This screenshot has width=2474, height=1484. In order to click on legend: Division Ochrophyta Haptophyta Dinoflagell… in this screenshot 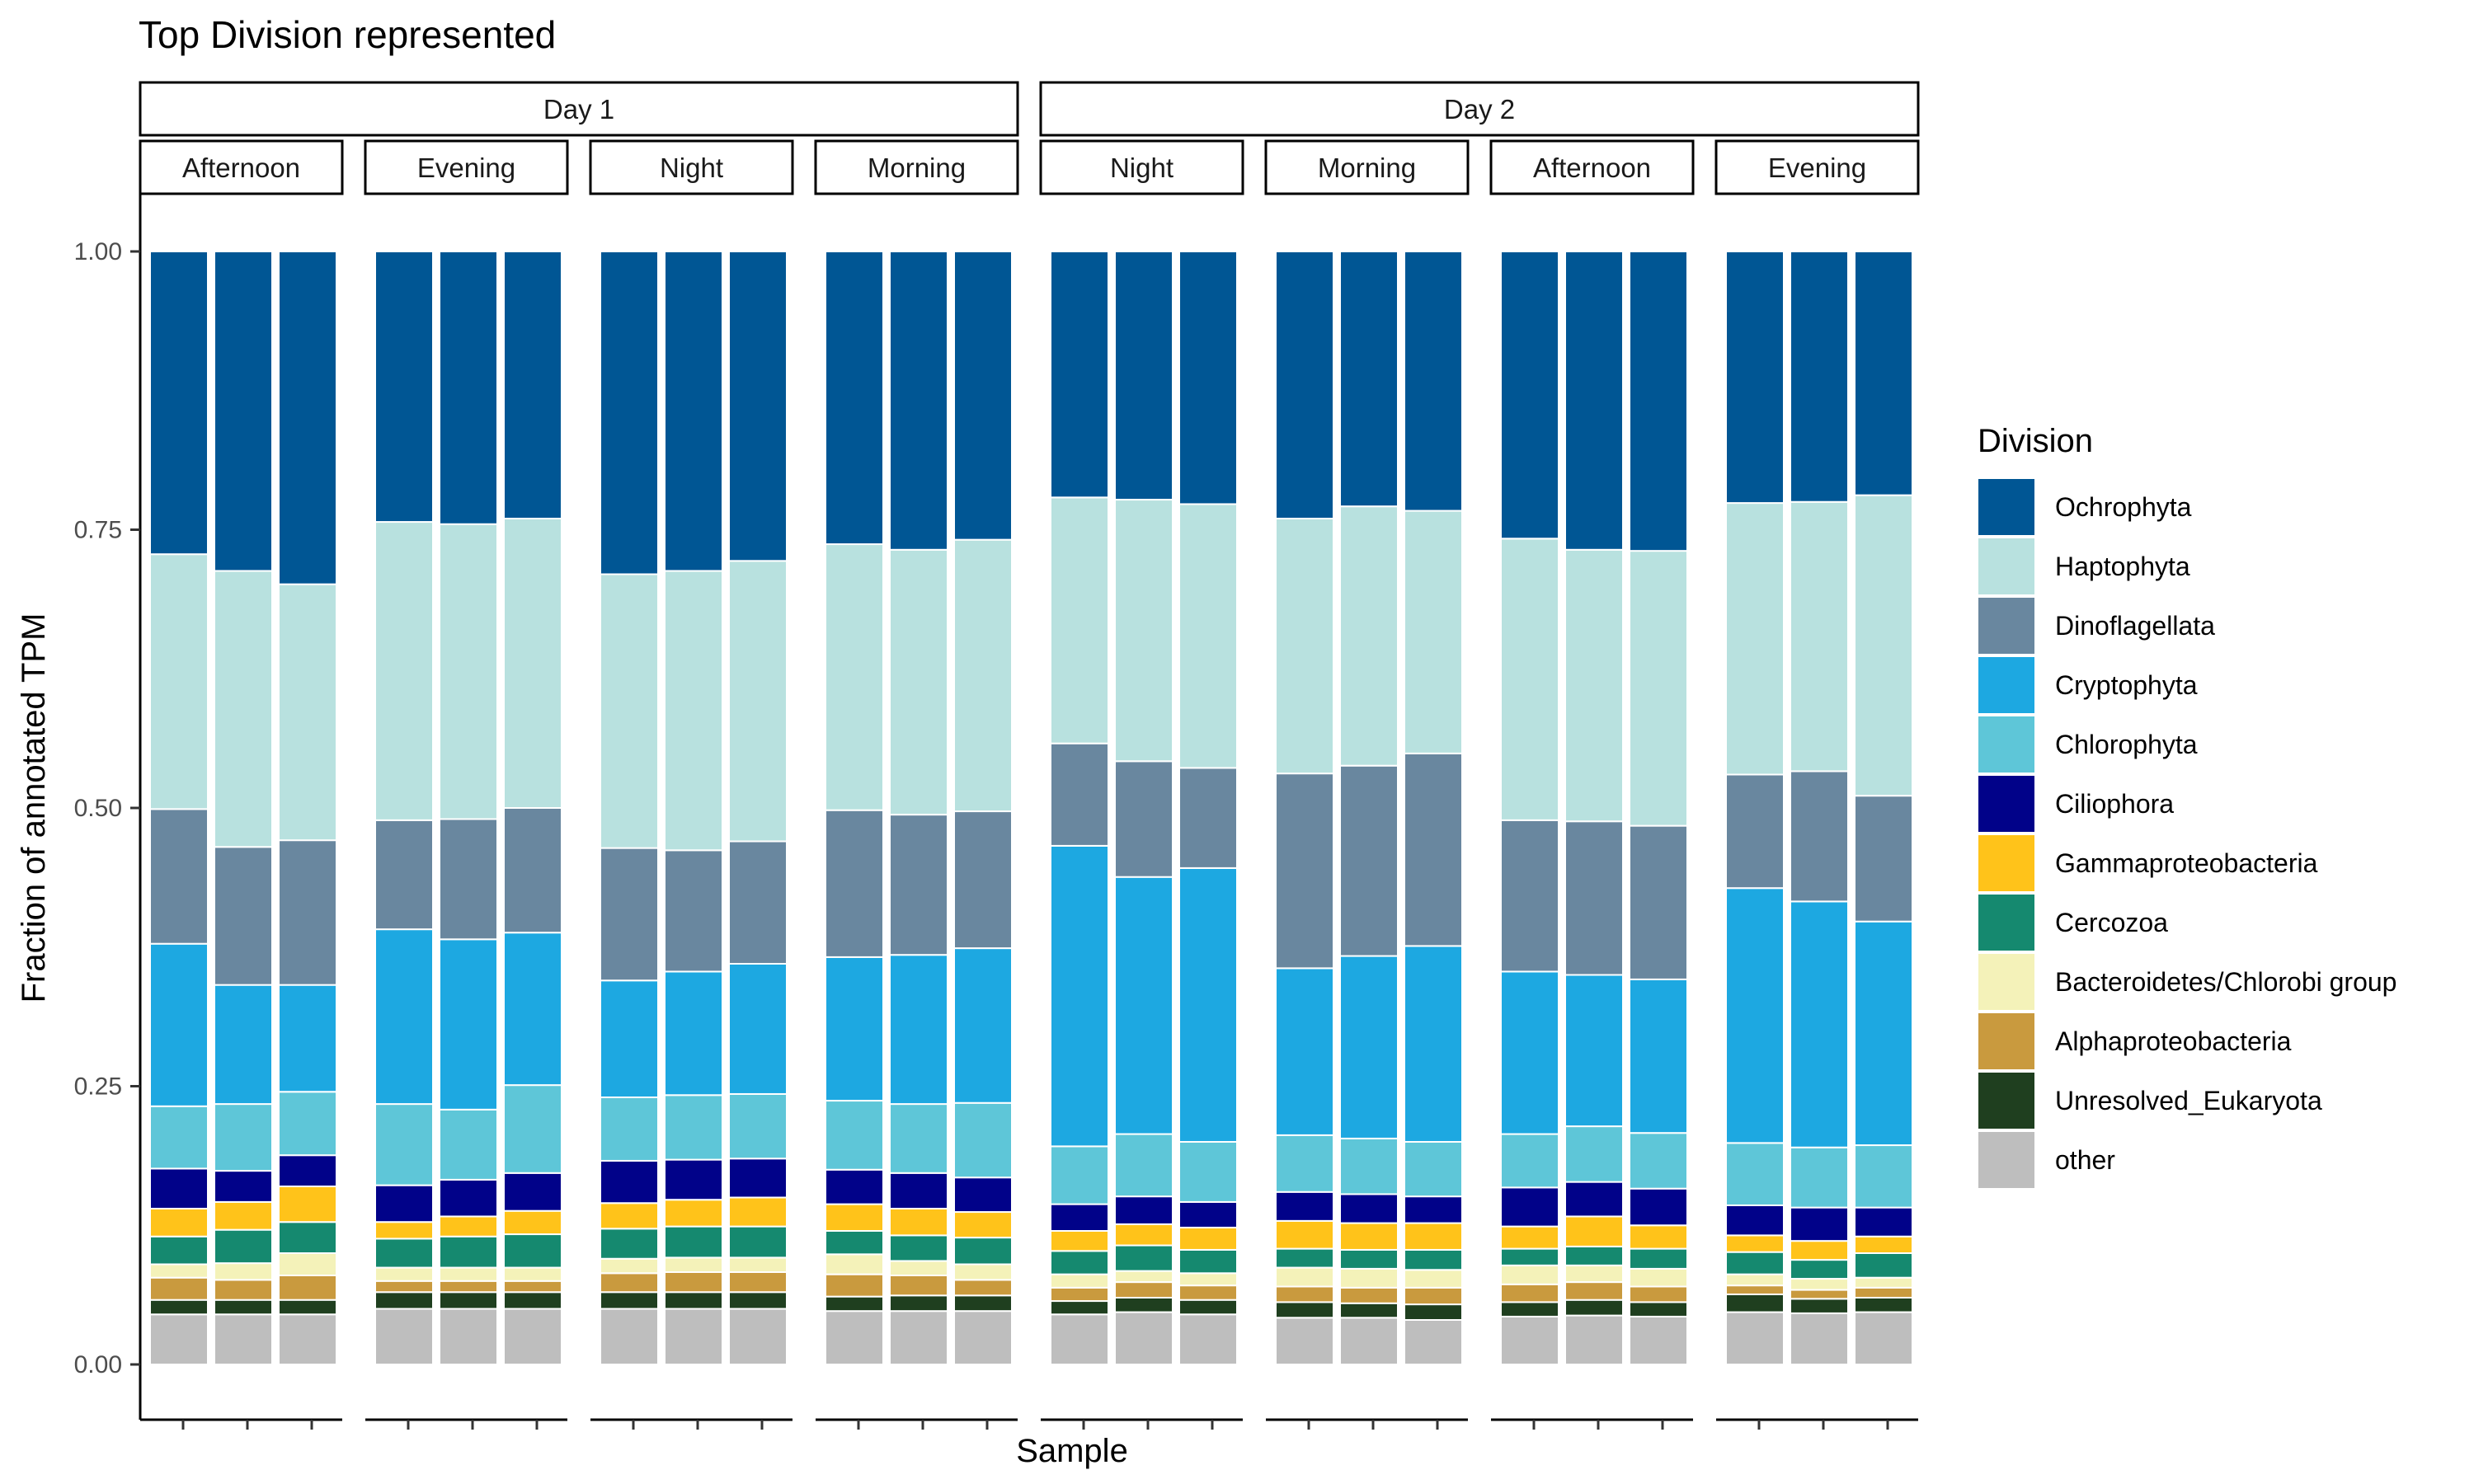, I will do `click(2186, 806)`.